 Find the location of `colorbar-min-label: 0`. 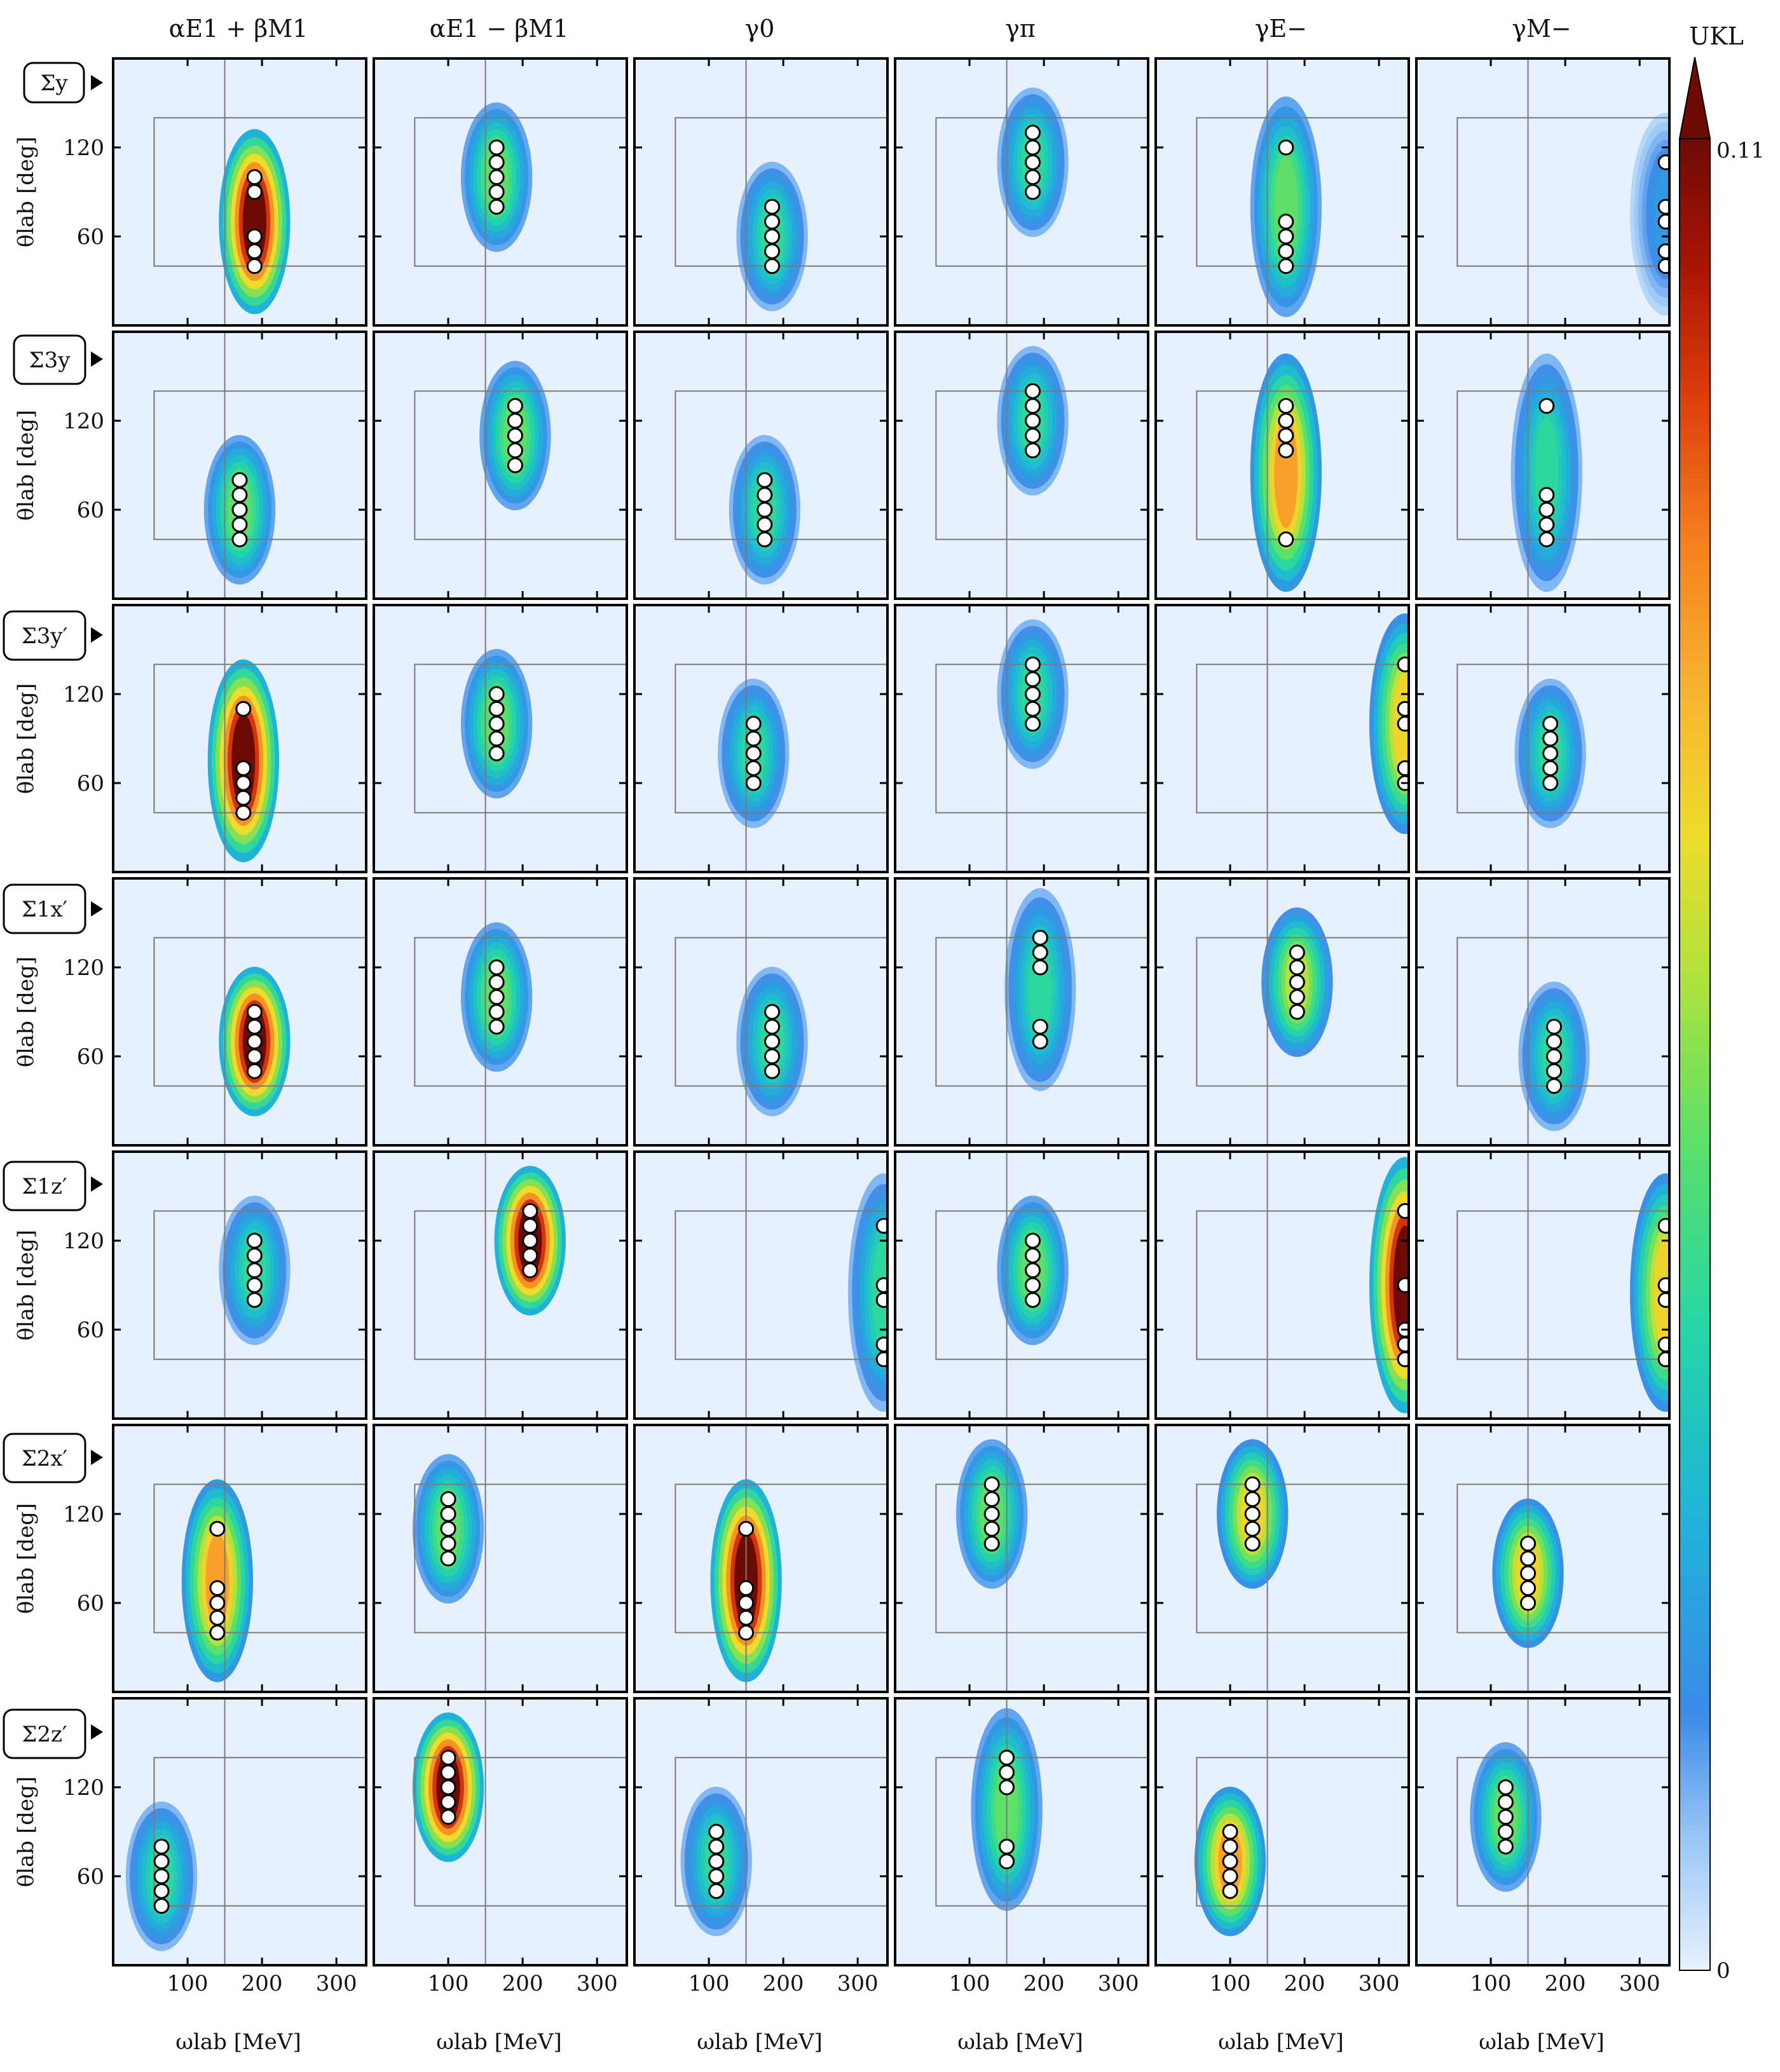

colorbar-min-label: 0 is located at coordinates (1723, 1971).